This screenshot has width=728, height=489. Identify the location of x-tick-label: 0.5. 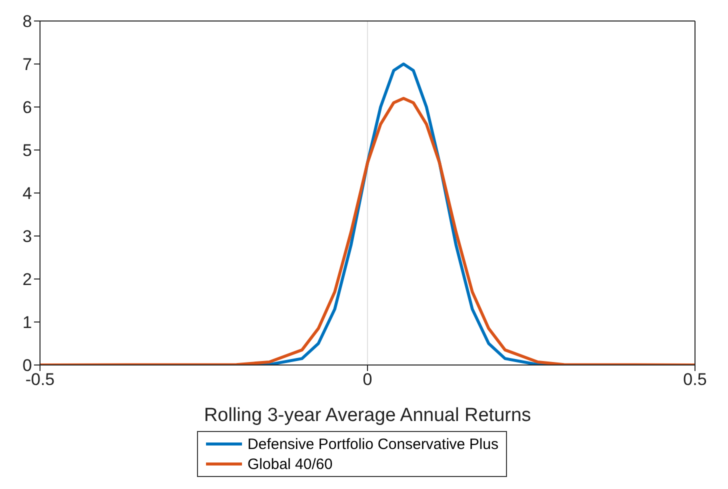
(695, 380).